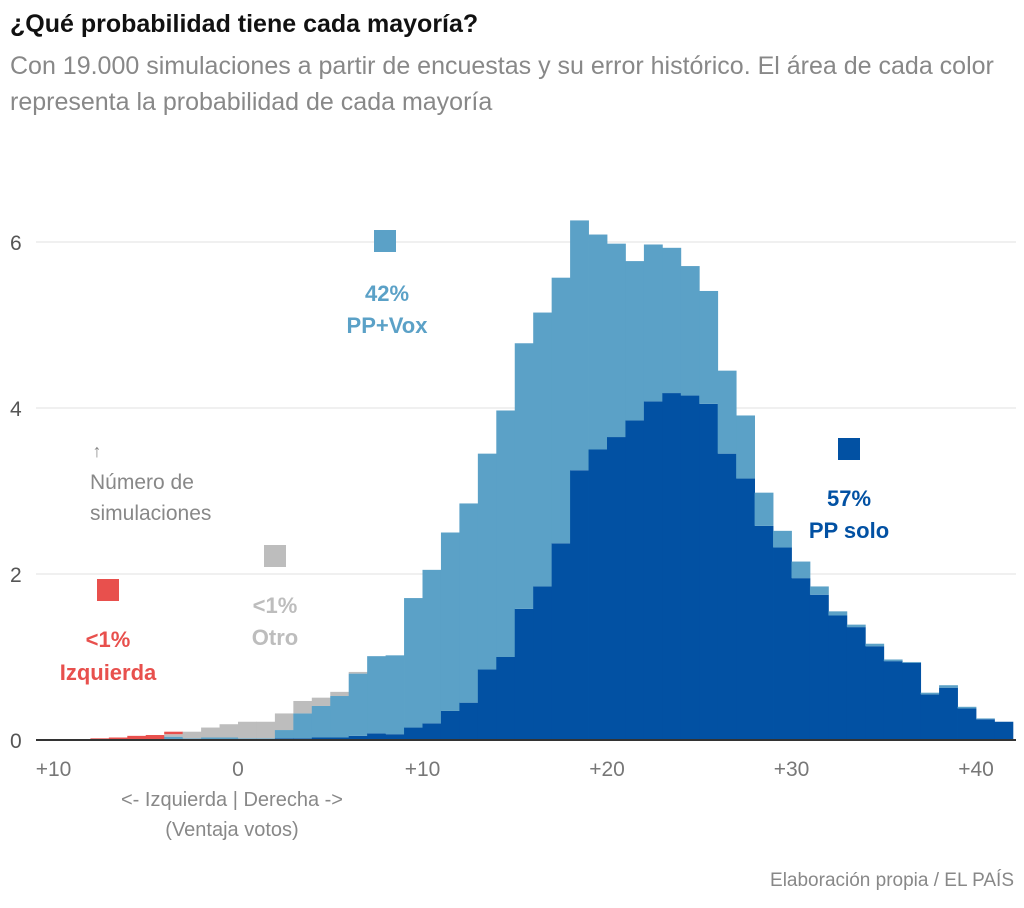  What do you see at coordinates (238, 769) in the screenshot?
I see `x-tick-label: 0` at bounding box center [238, 769].